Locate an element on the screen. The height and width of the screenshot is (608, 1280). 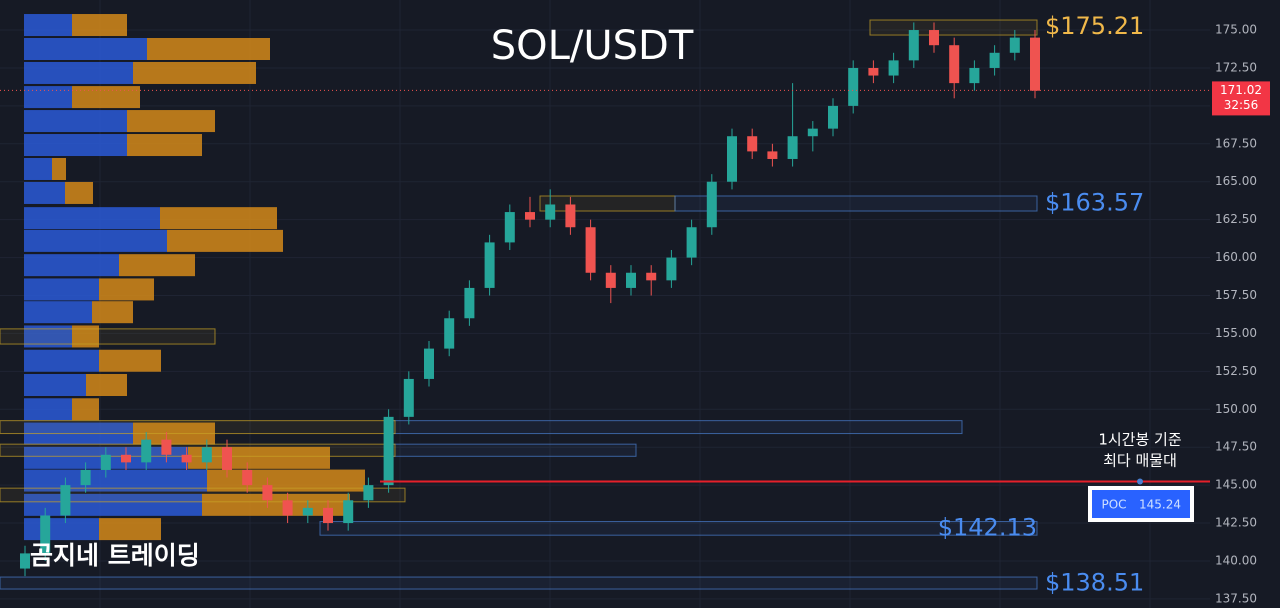
level-label: $175.21 is located at coordinates (1094, 26).